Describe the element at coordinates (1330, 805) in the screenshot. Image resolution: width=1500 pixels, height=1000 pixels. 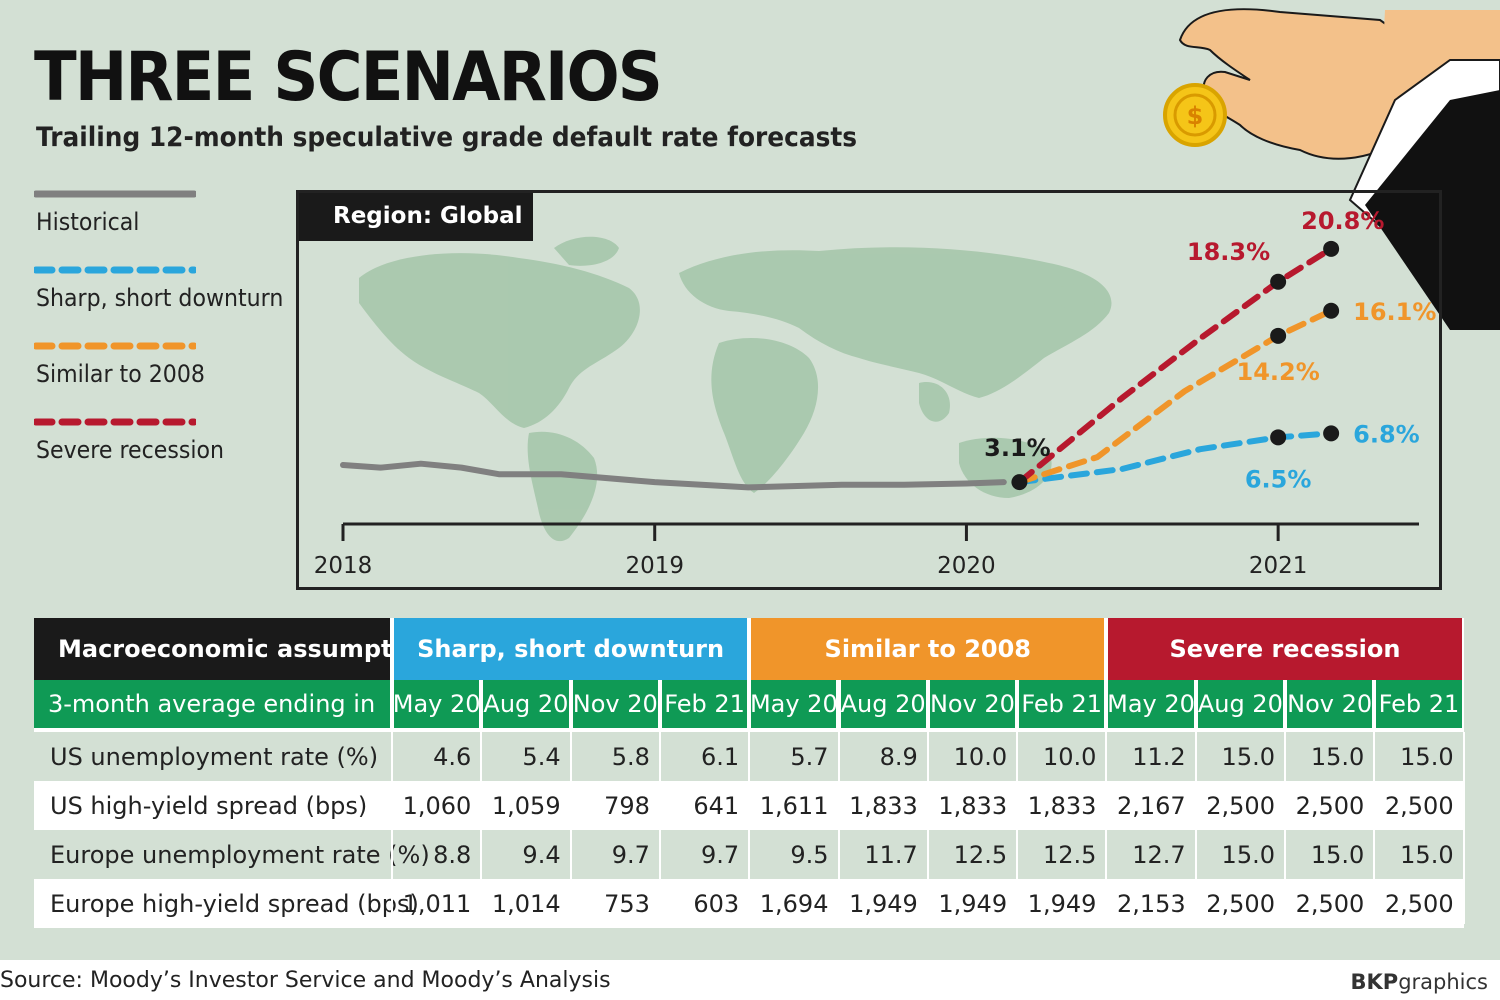
I see `table-cell-1-10: 2,500` at that location.